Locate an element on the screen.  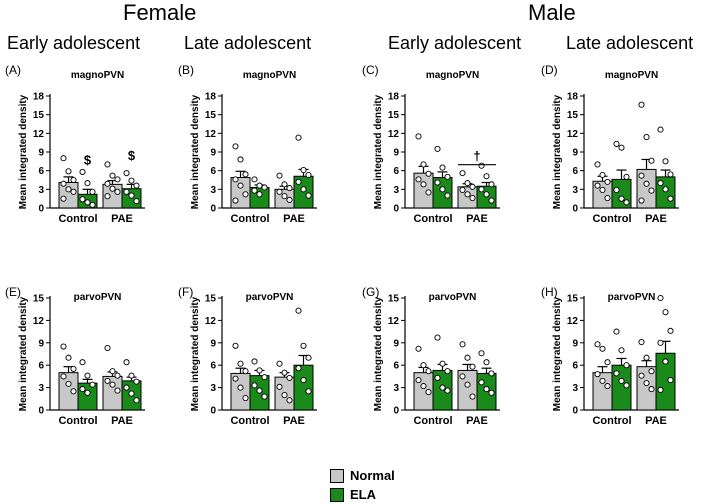
male-title: Male is located at coordinates (552, 12).